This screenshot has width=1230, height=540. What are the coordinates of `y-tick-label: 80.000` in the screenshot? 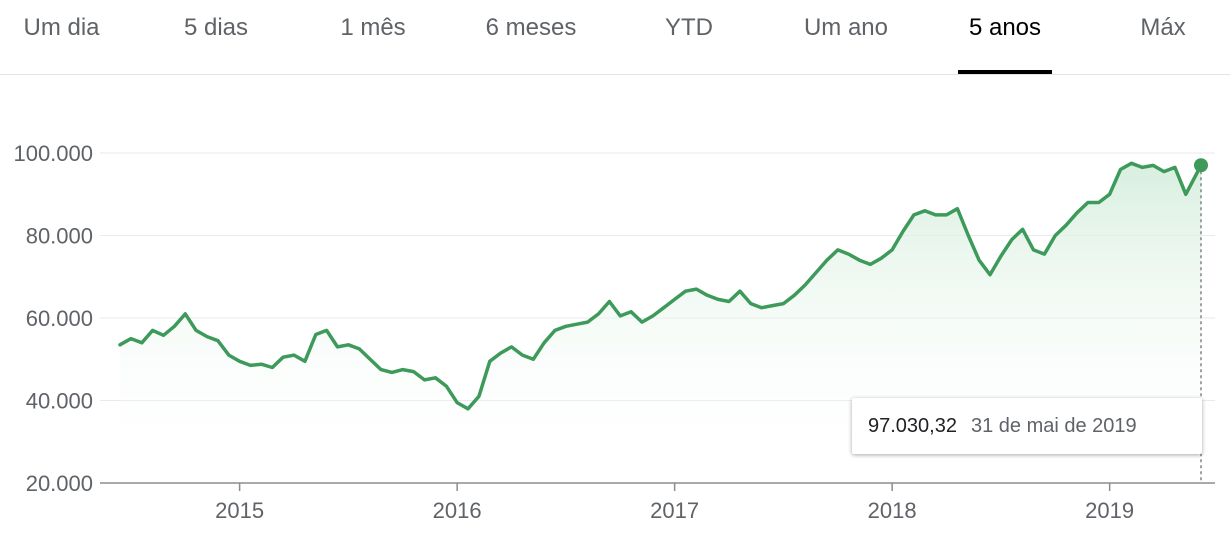 It's located at (59, 236).